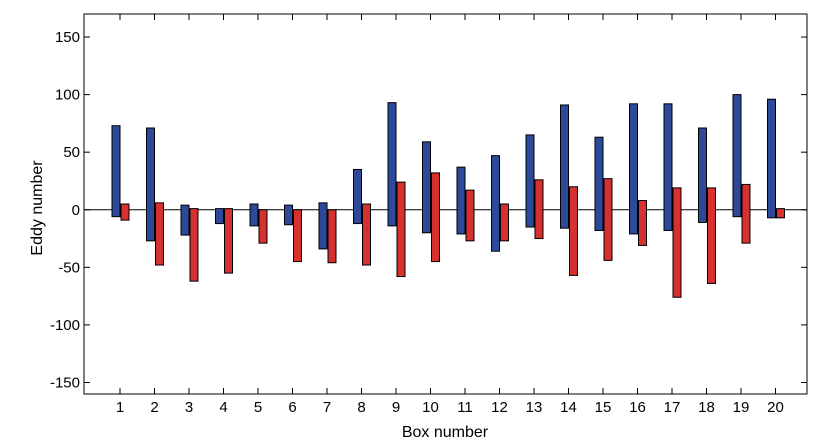 This screenshot has width=830, height=446. What do you see at coordinates (430, 407) in the screenshot?
I see `x-tick-label: 10` at bounding box center [430, 407].